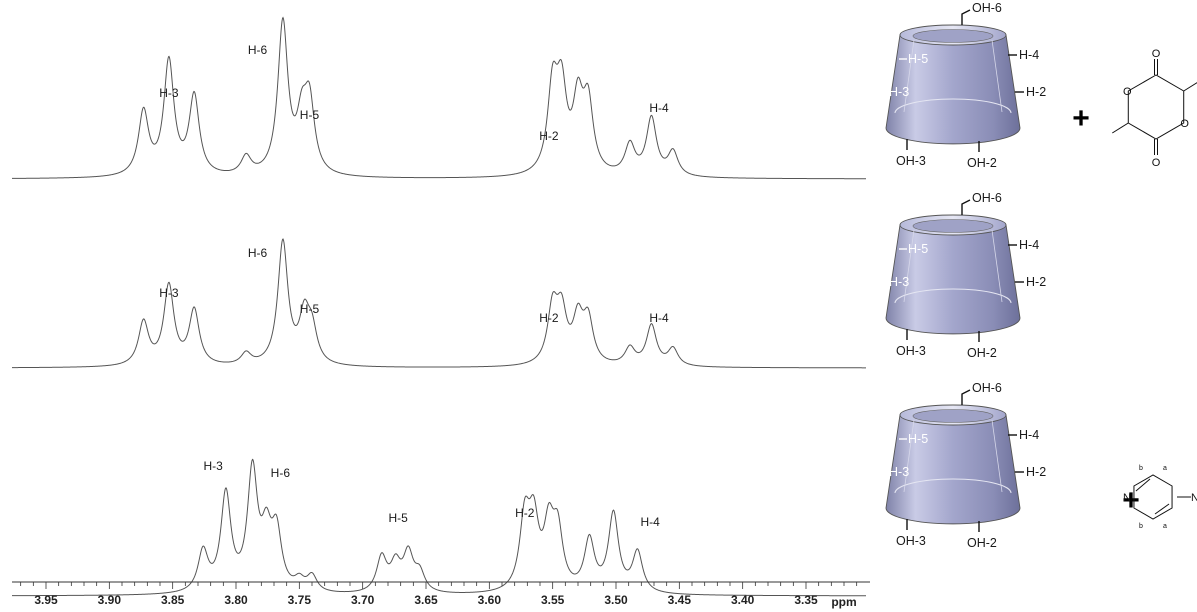 Image resolution: width=1197 pixels, height=612 pixels. I want to click on tick-label: 3.85, so click(173, 600).